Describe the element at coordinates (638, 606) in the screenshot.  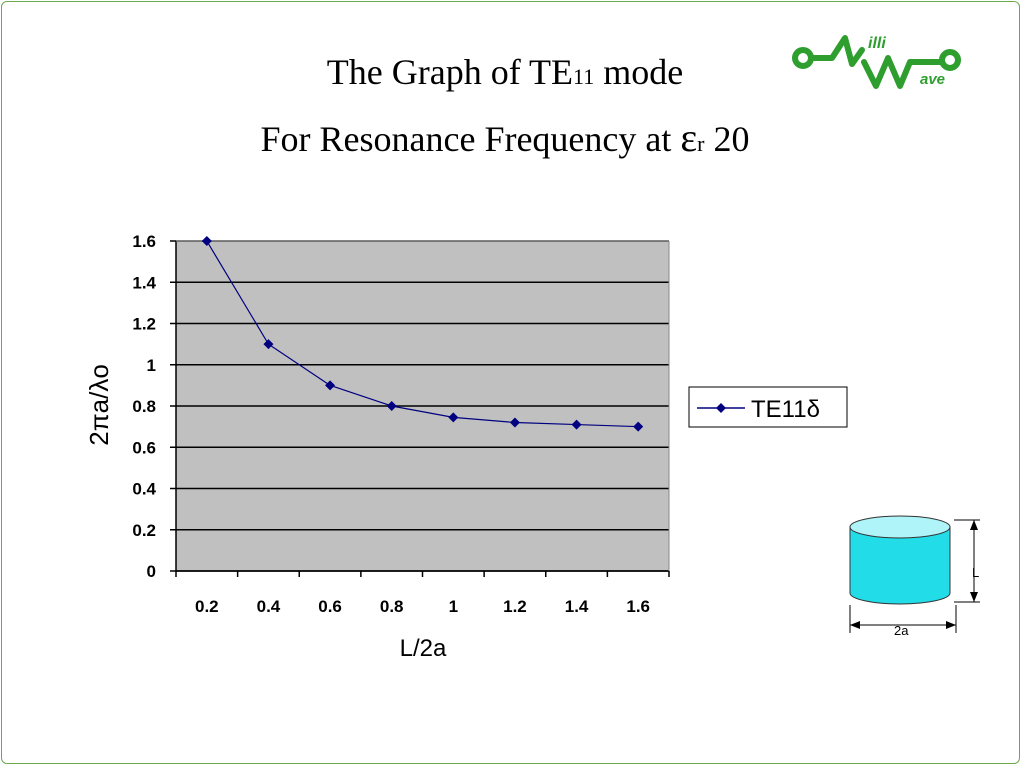
I see `x-tick-label: 1.6` at that location.